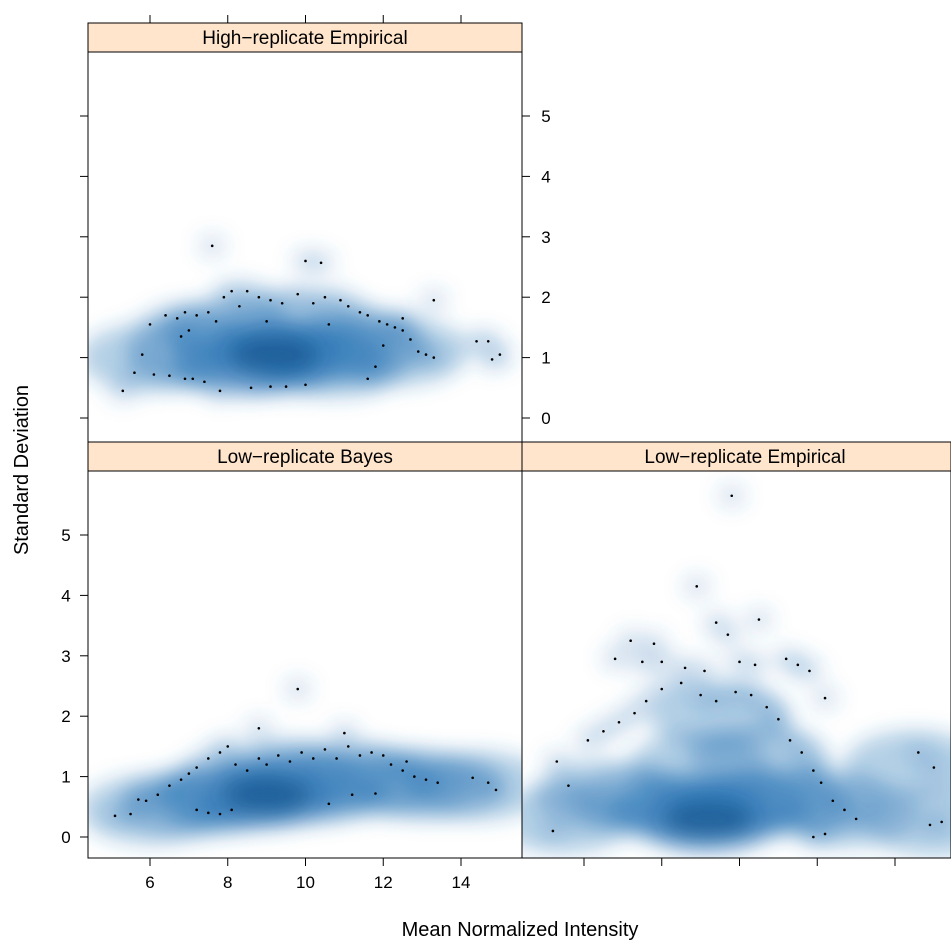  Describe the element at coordinates (65, 595) in the screenshot. I see `y-tick-label: 4` at that location.